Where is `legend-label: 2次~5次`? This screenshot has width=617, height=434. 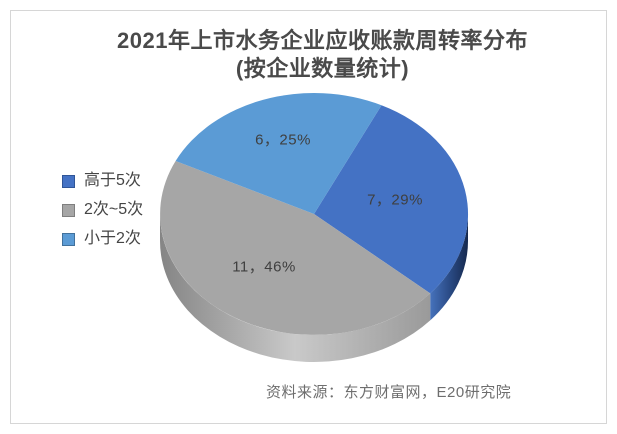
legend-label: 2次~5次 is located at coordinates (114, 209).